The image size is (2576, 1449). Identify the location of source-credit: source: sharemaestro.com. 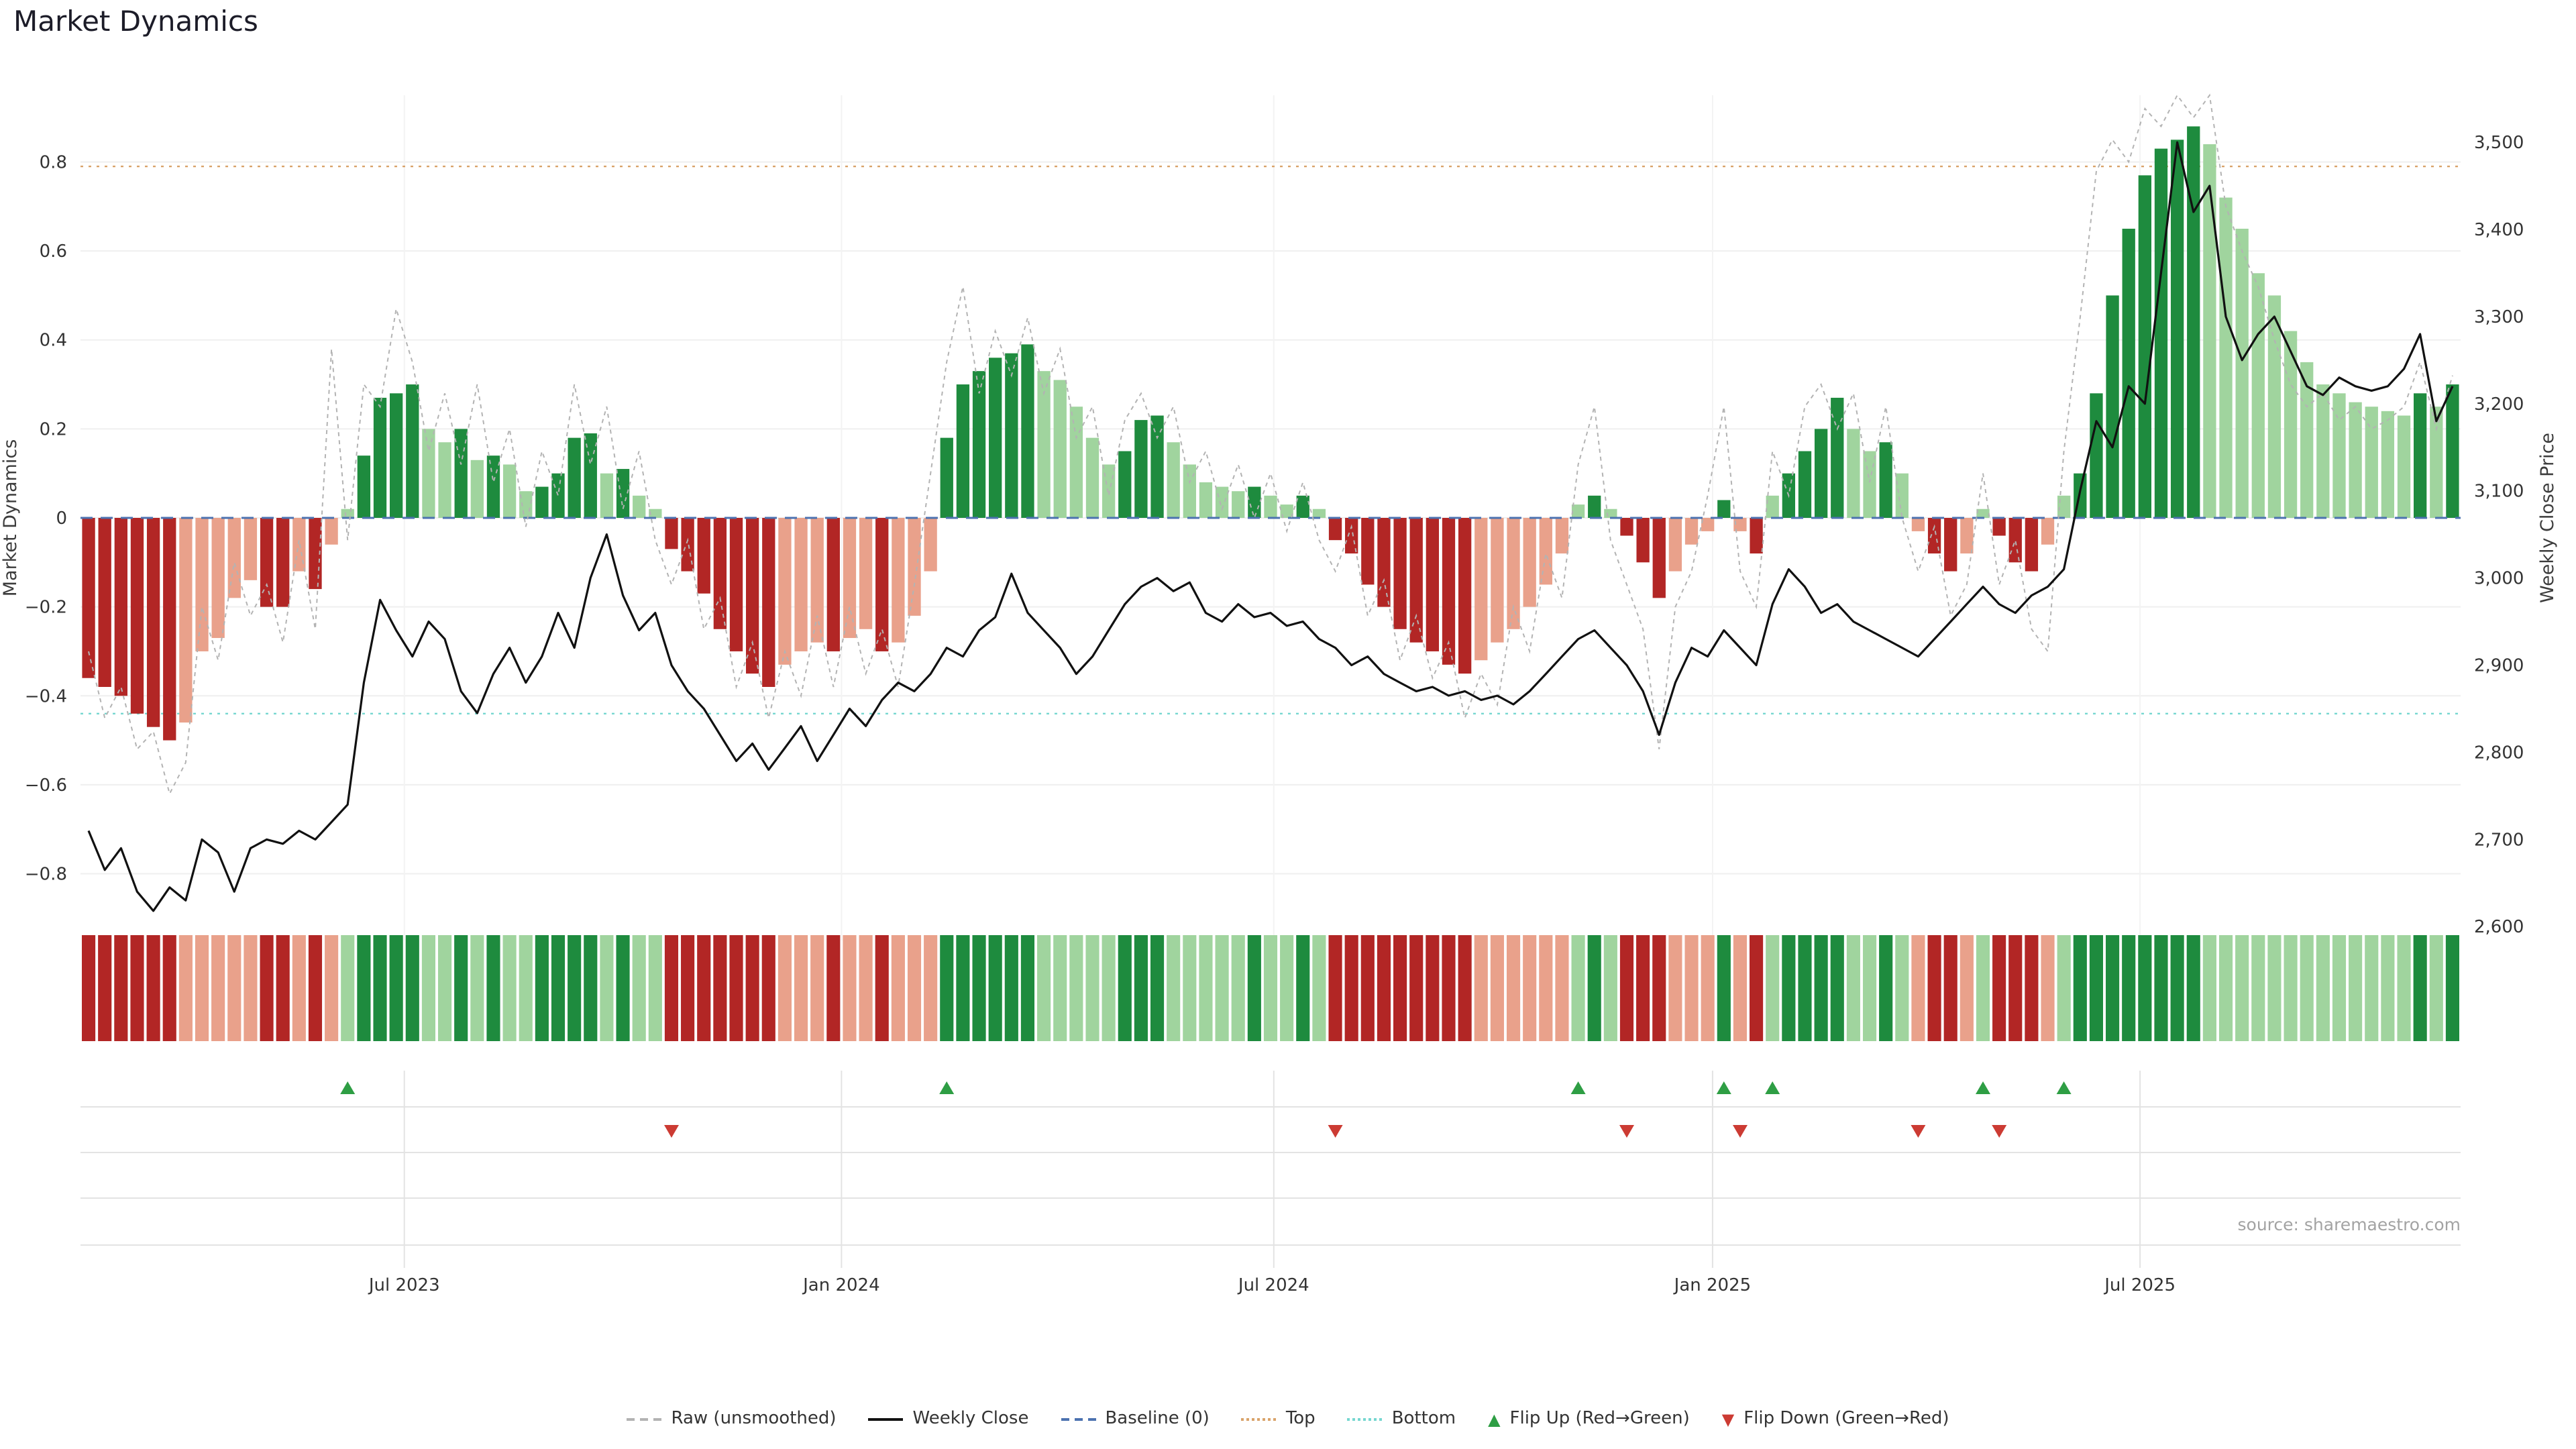
(2349, 1224).